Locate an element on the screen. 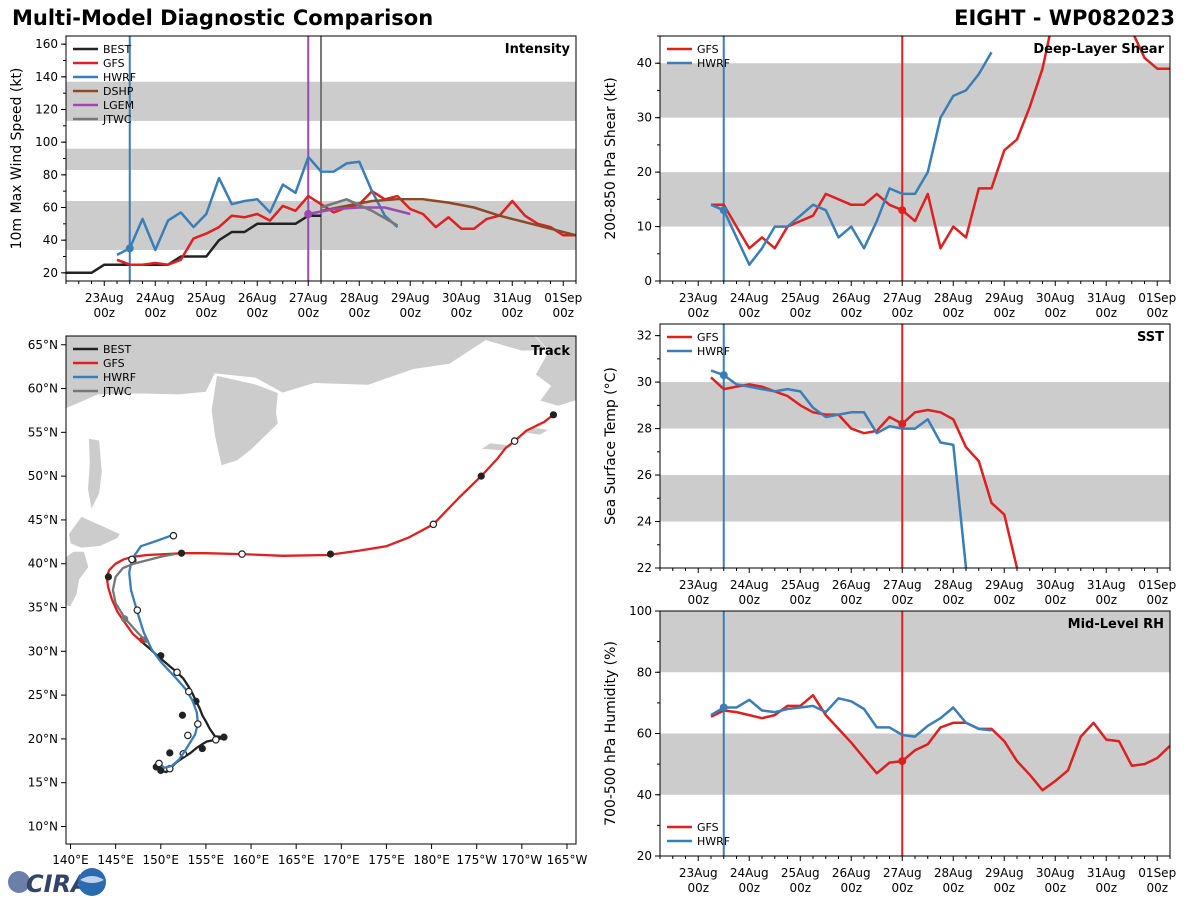 The image size is (1200, 900). track-ytick-label: 50°N is located at coordinates (43, 476).